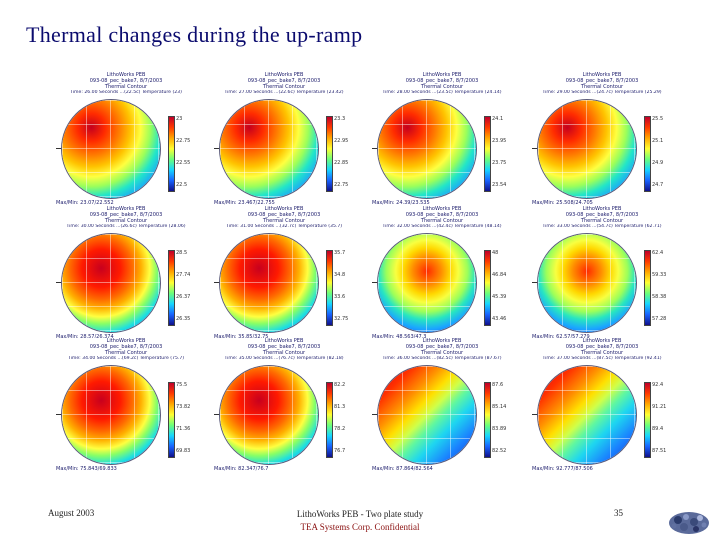 Image resolution: width=720 pixels, height=540 pixels. Describe the element at coordinates (498, 385) in the screenshot. I see `scale-tick-label: 87.6` at that location.